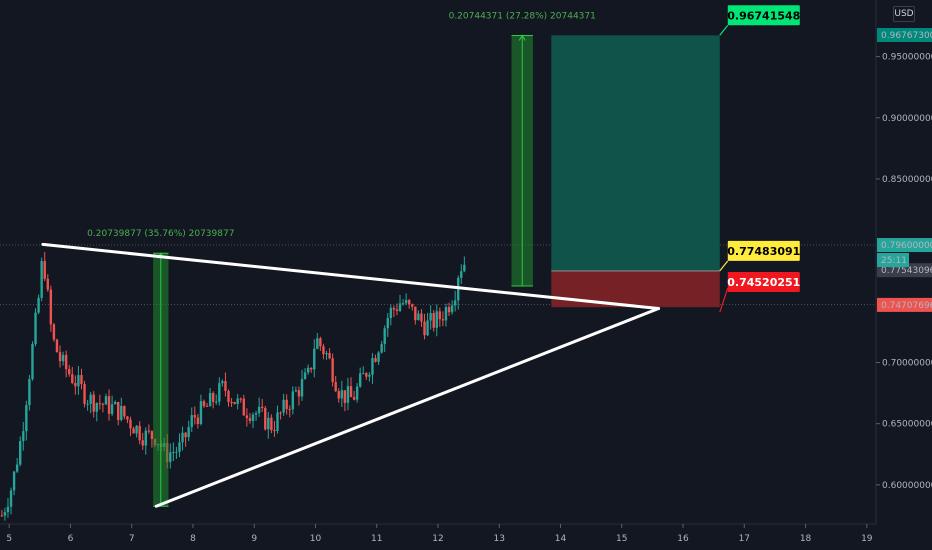 This screenshot has height=550, width=932. I want to click on x-tick-label: 11, so click(376, 539).